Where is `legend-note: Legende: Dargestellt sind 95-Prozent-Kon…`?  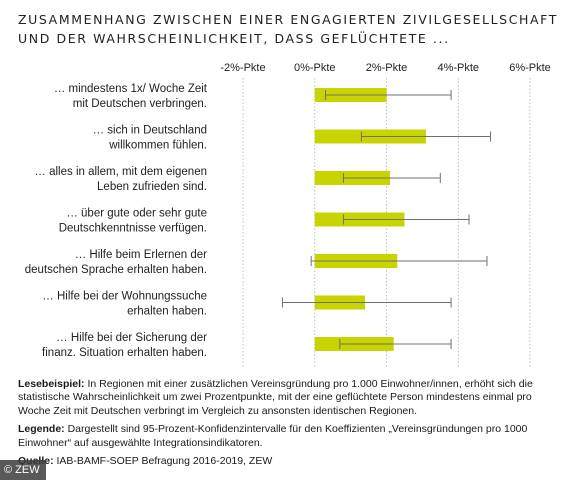
legend-note: Legende: Dargestellt sind 95-Prozent-Kon… is located at coordinates (288, 436).